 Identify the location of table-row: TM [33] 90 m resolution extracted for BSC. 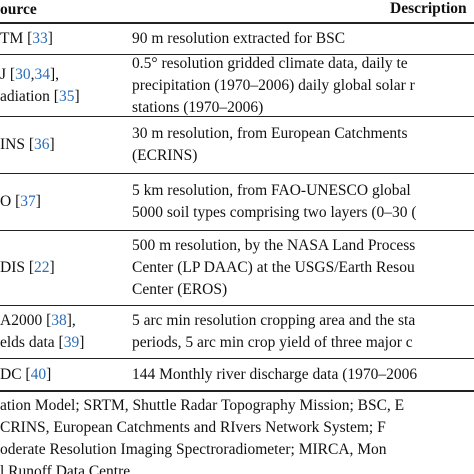
(237, 38).